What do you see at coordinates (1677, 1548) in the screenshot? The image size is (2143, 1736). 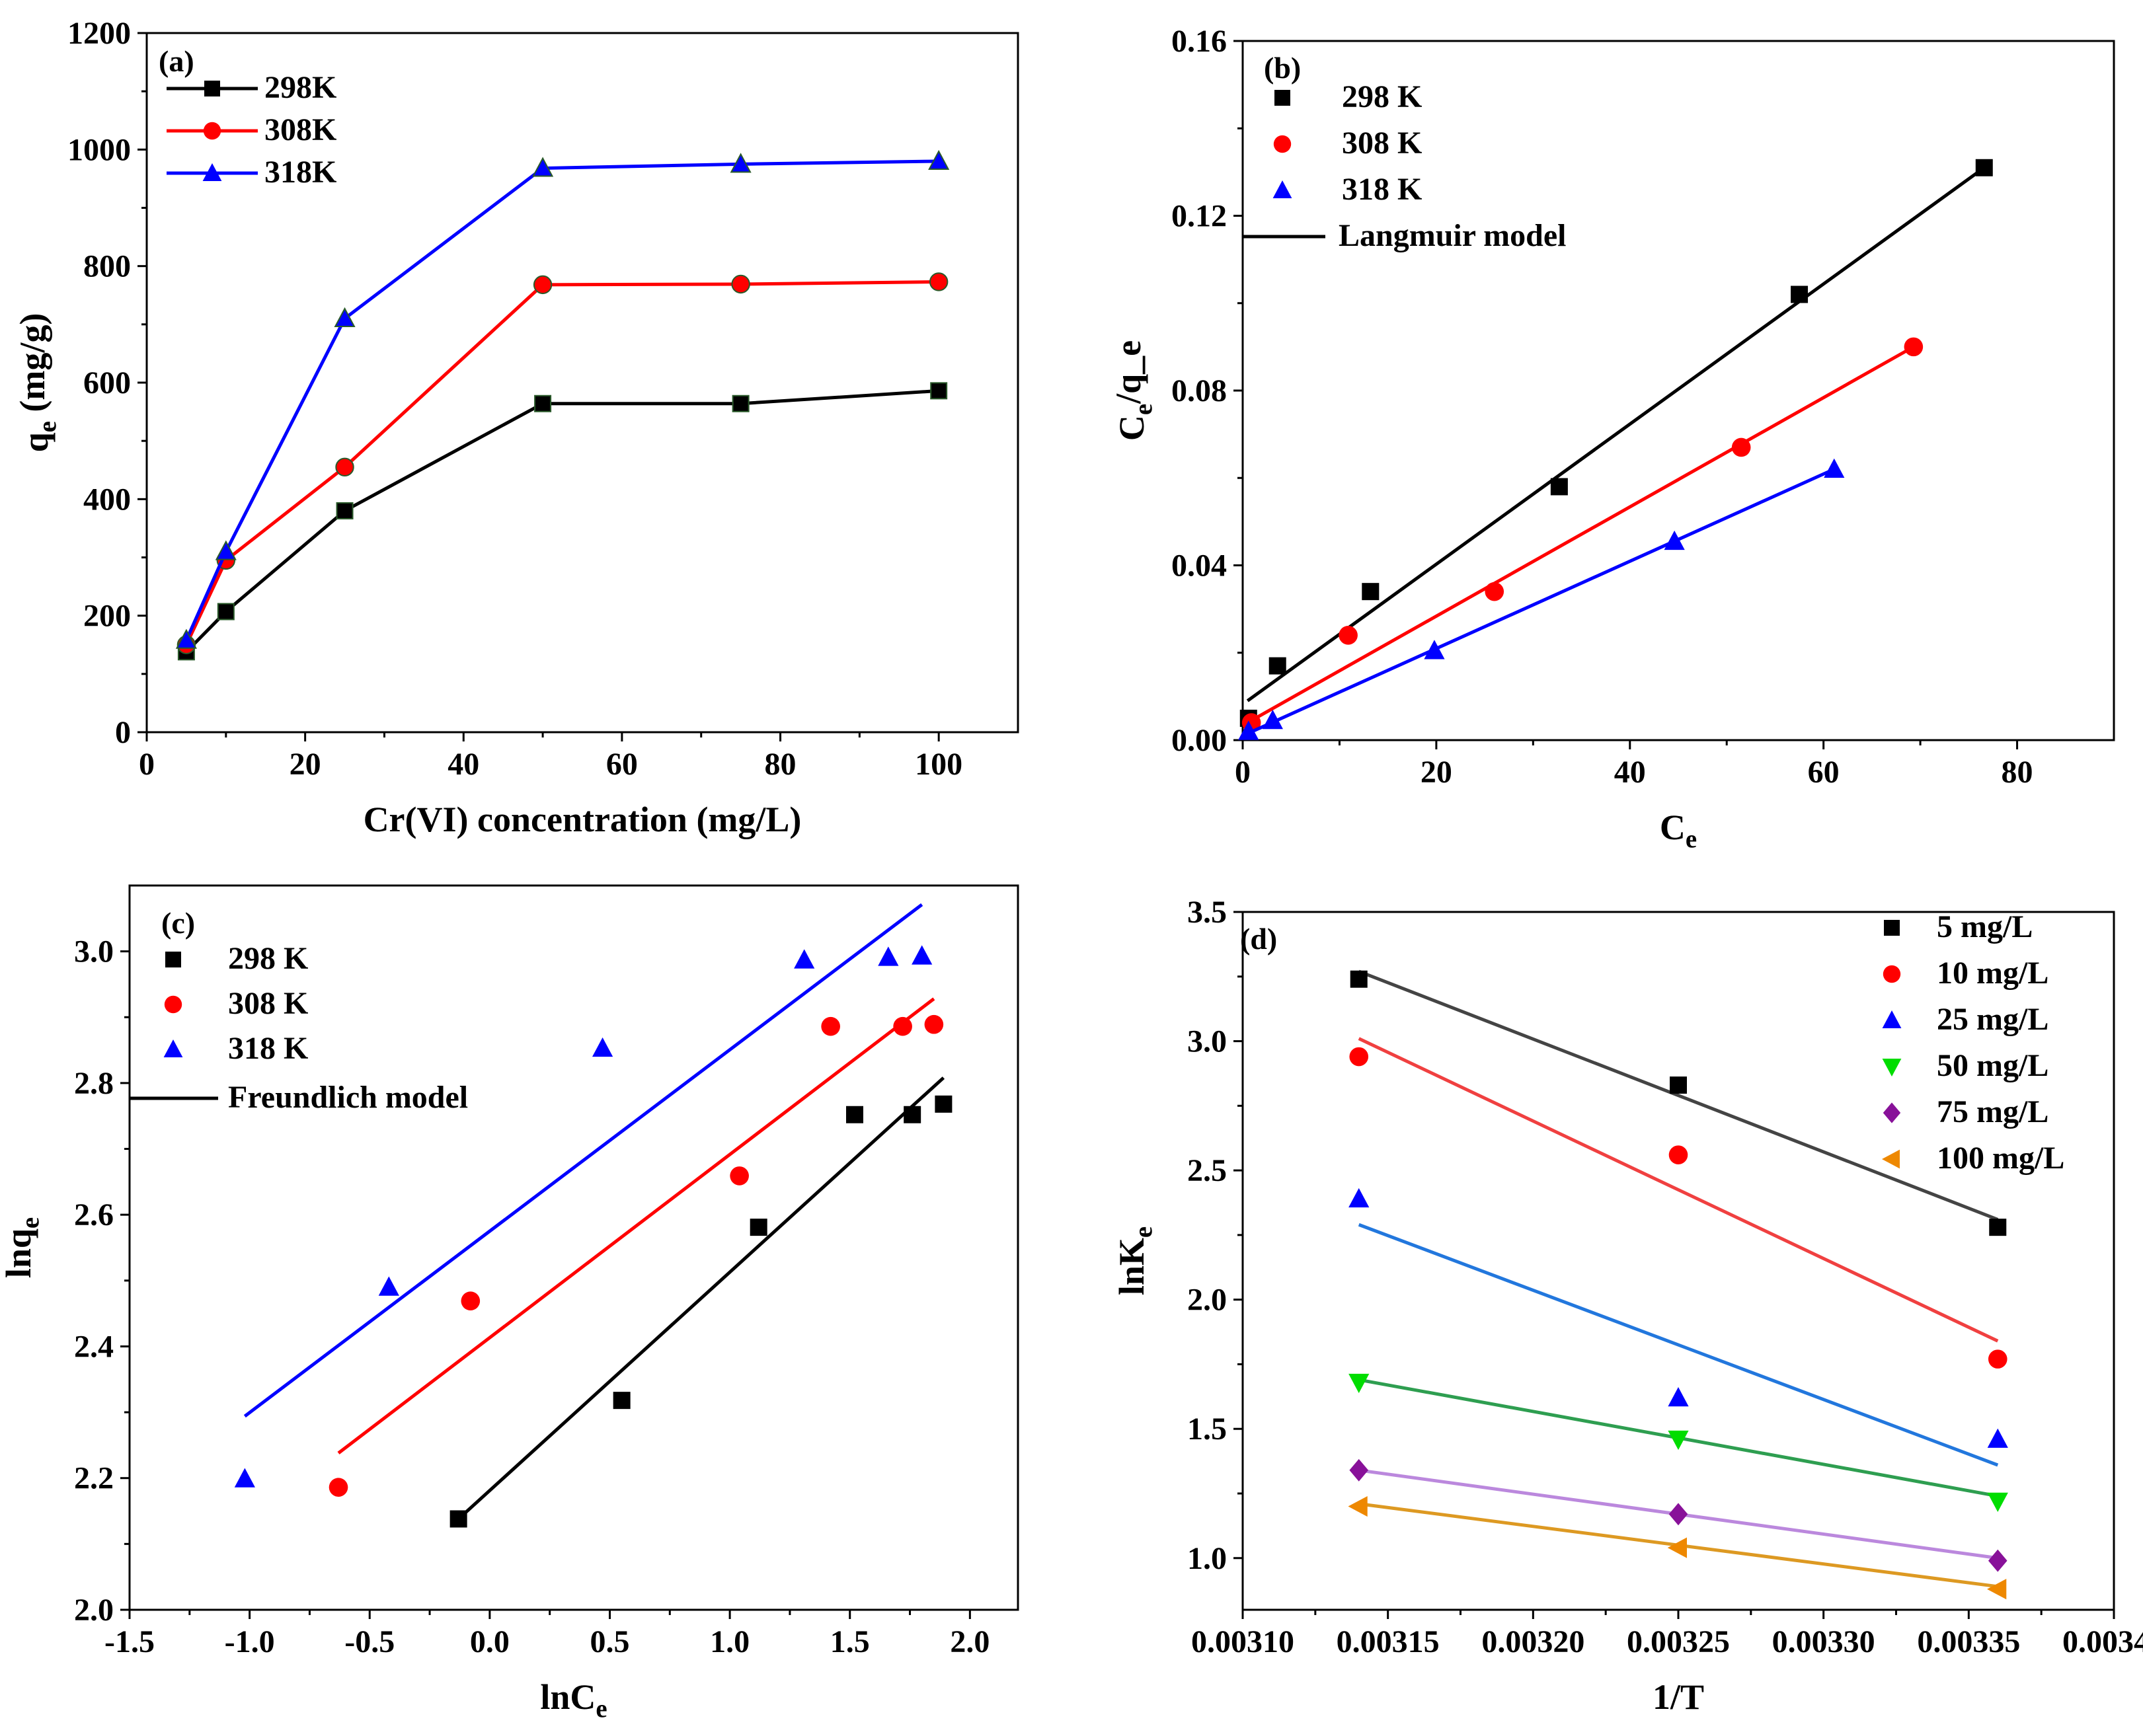 I see `series-100-mg-l` at bounding box center [1677, 1548].